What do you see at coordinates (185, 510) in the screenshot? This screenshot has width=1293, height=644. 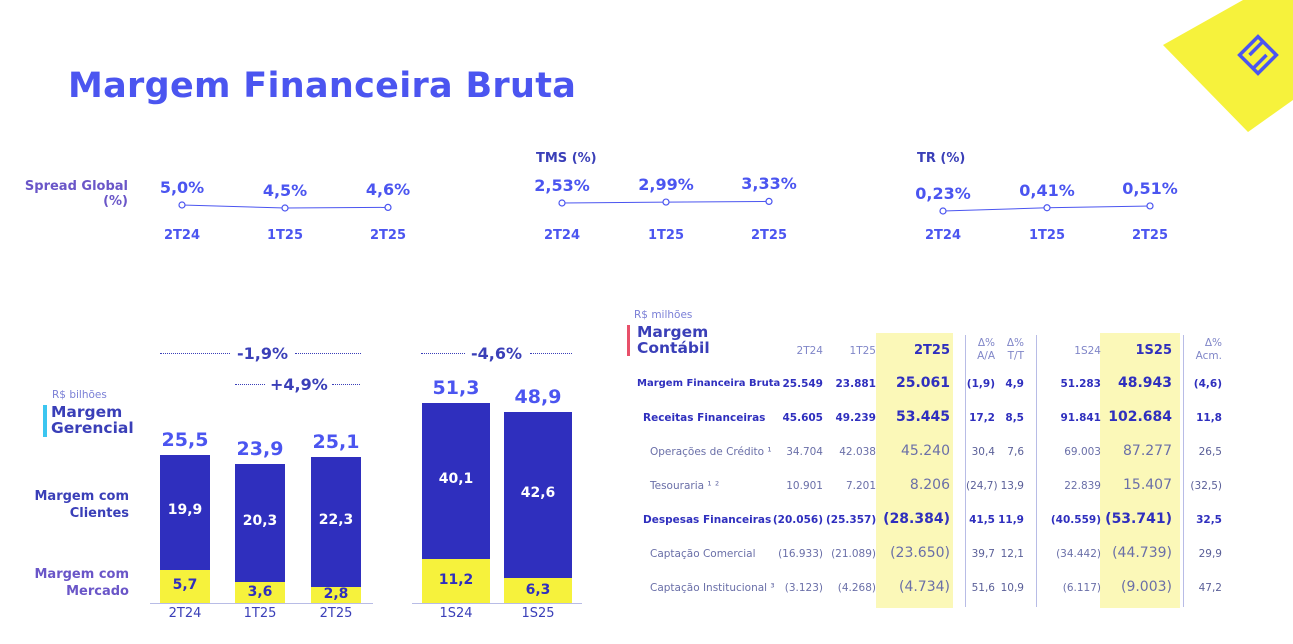 I see `bar-clientes-label: 19,9` at bounding box center [185, 510].